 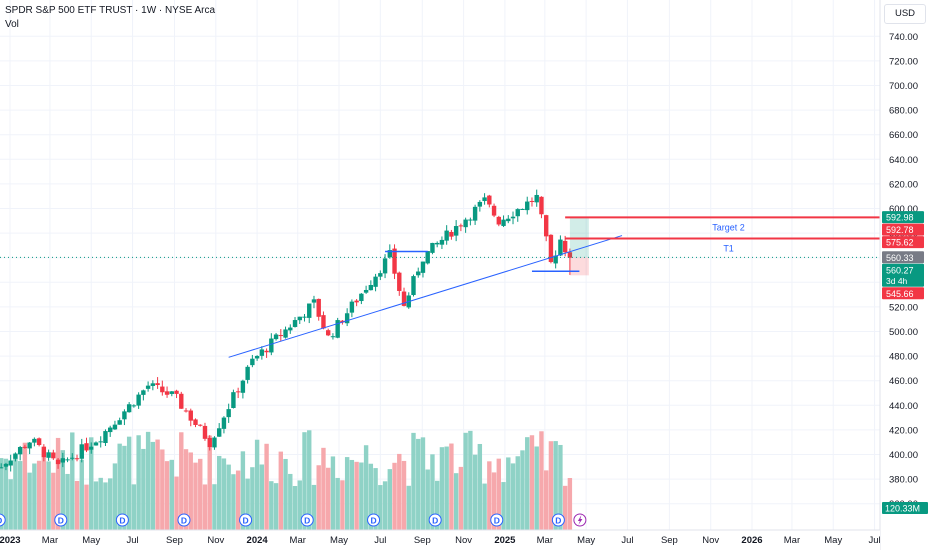 What do you see at coordinates (902, 509) in the screenshot?
I see `volume-value-text: 120.33M` at bounding box center [902, 509].